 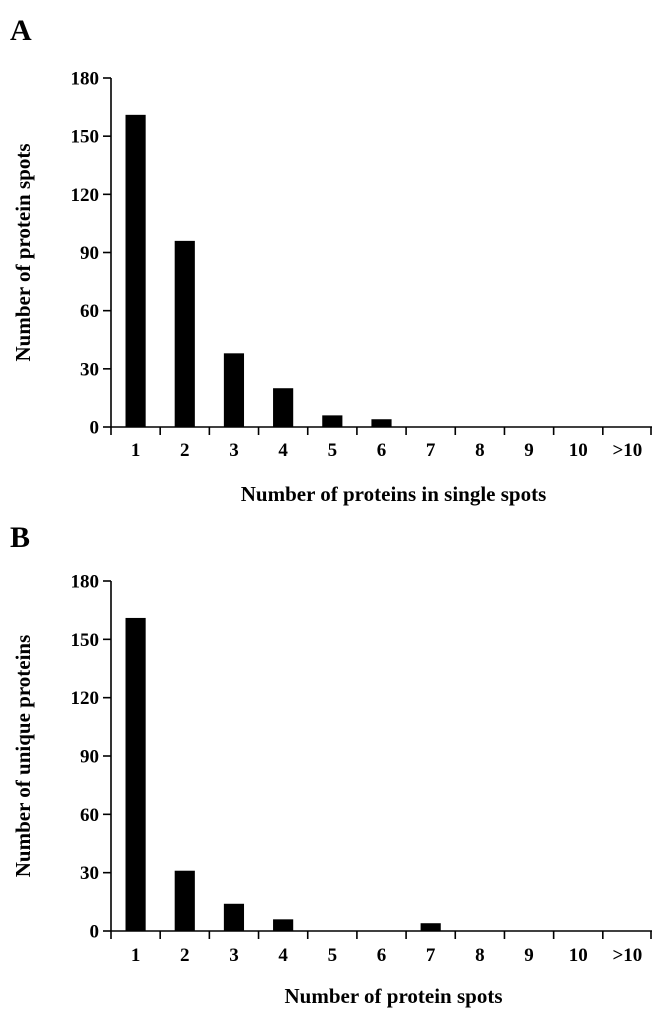 What do you see at coordinates (21, 30) in the screenshot?
I see `panel-label: A` at bounding box center [21, 30].